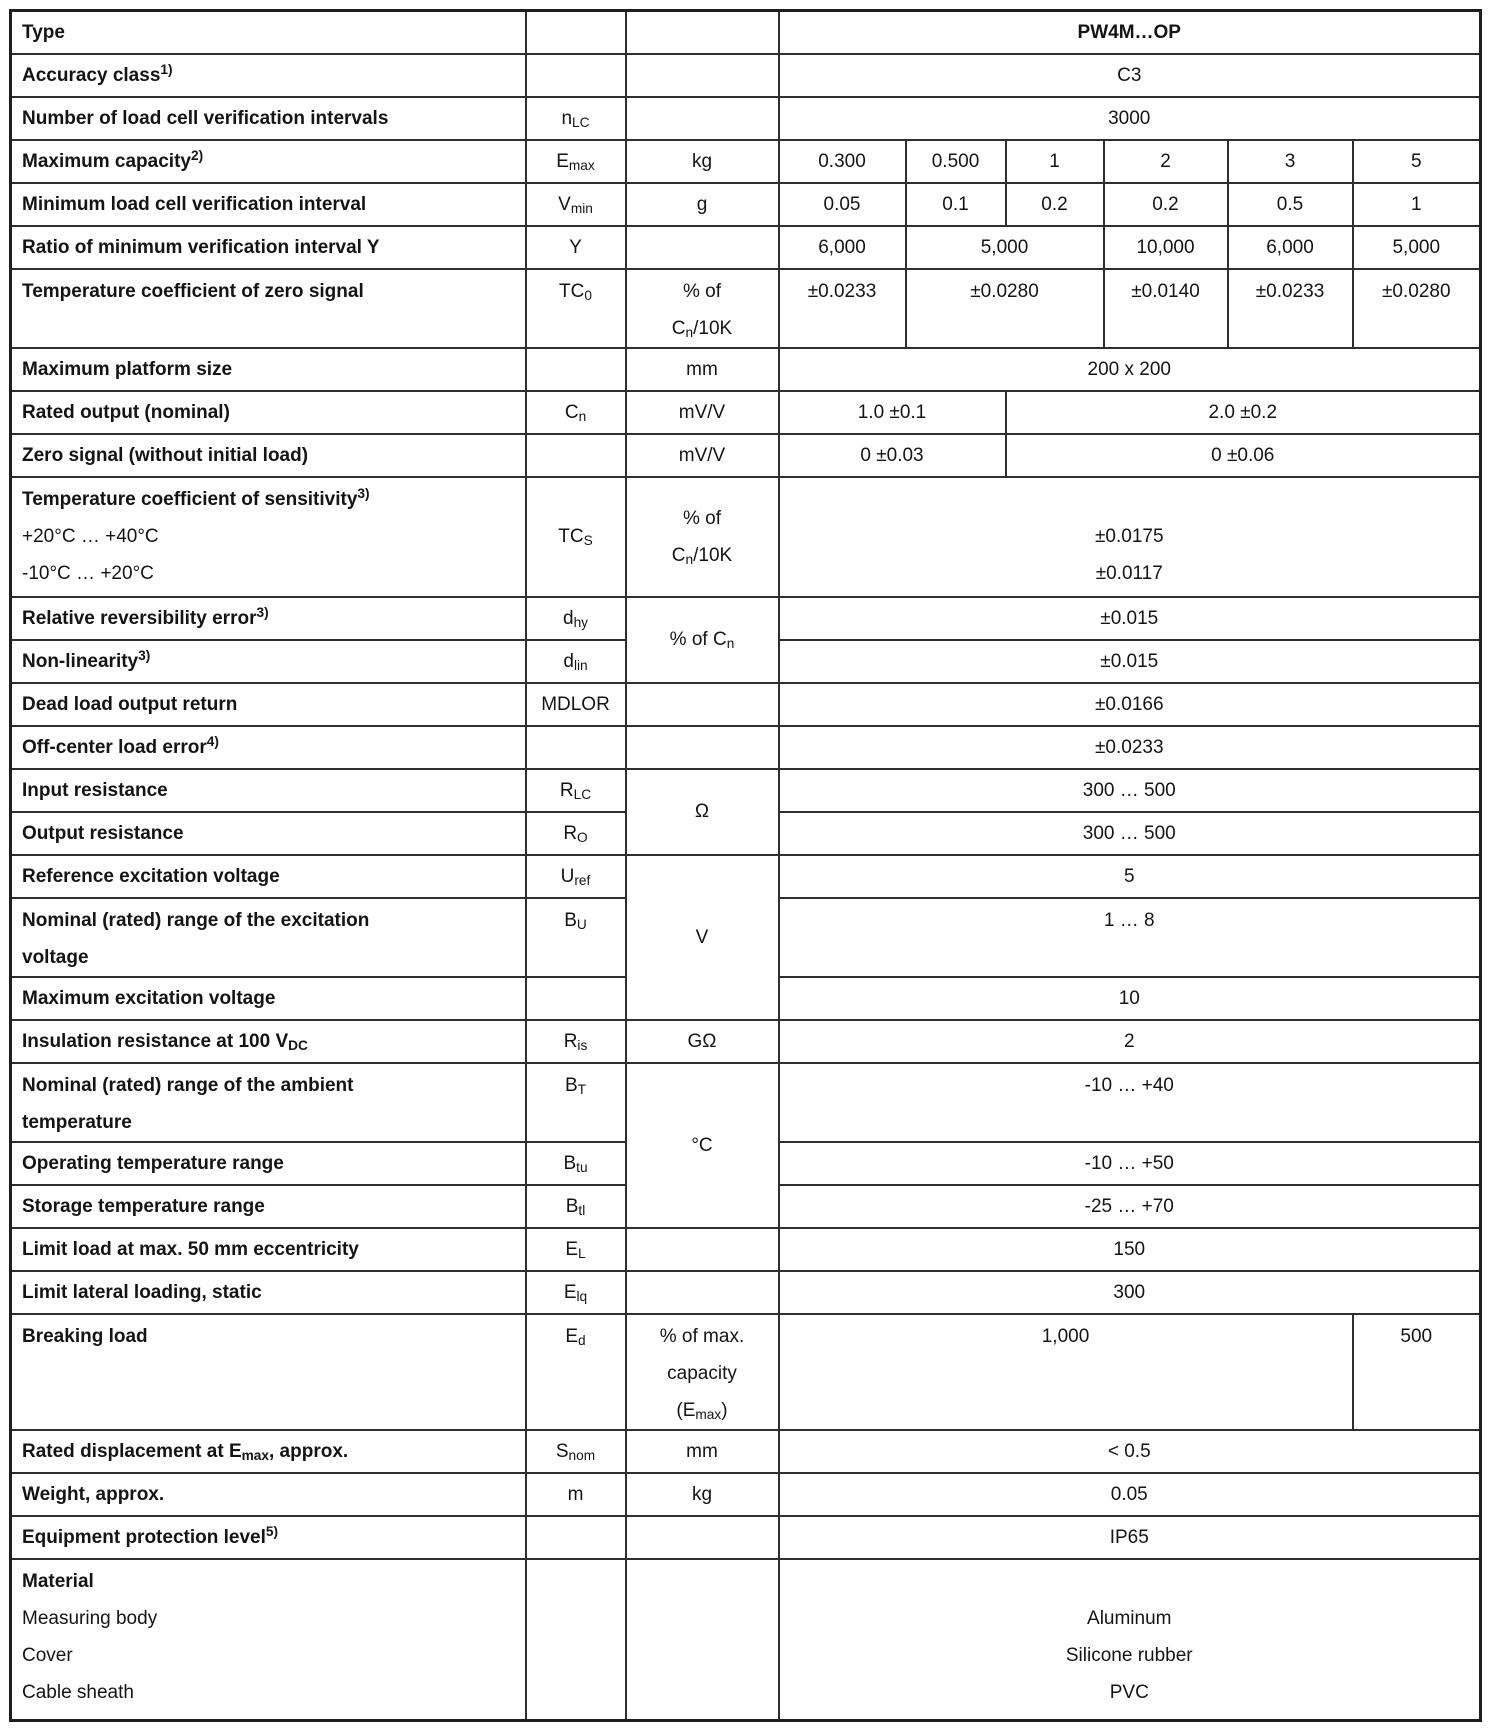 This screenshot has height=1731, width=1489. What do you see at coordinates (575, 790) in the screenshot?
I see `symbol-cell: RLC` at bounding box center [575, 790].